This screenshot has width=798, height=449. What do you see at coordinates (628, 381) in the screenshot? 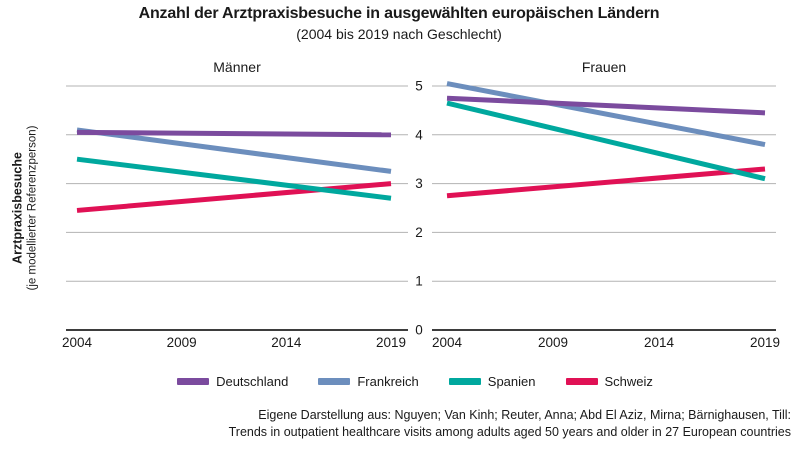
I see `legend-label: Schweiz` at bounding box center [628, 381].